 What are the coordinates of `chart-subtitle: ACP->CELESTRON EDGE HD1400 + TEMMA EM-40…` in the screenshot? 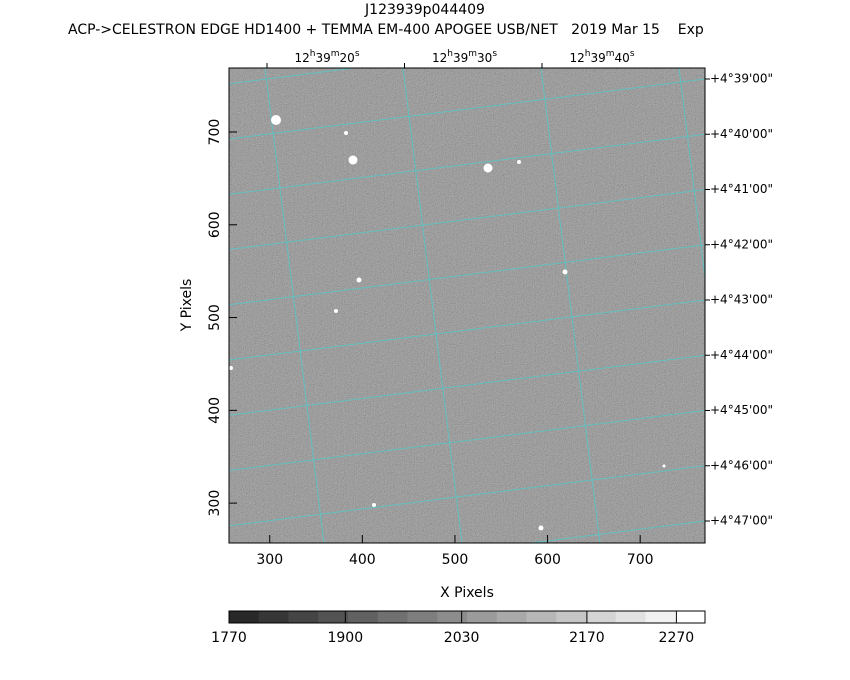 It's located at (386, 30).